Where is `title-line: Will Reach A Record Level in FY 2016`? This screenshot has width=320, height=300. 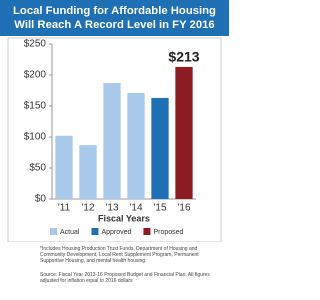 title-line: Will Reach A Record Level in FY 2016 is located at coordinates (114, 25).